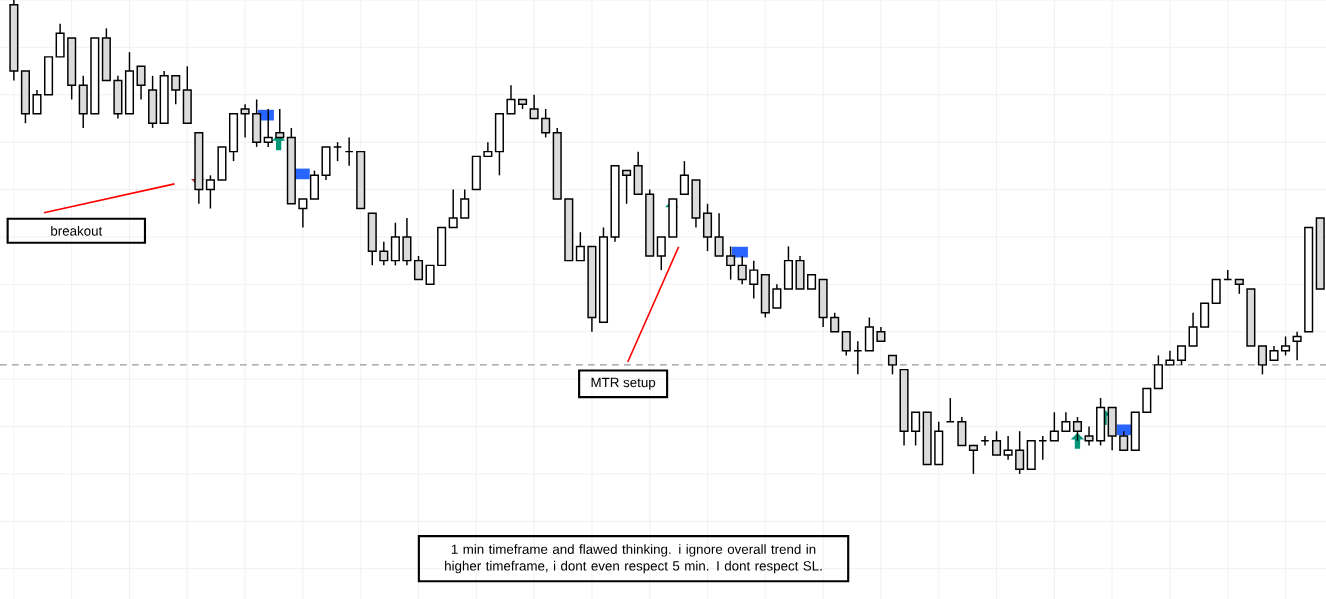  What do you see at coordinates (633, 559) in the screenshot?
I see `text: 1 min timeframe and flawed thinking. i ignore overall trend in higher timeframe, i dont even respect 5 min. I dont respect SL.` at bounding box center [633, 559].